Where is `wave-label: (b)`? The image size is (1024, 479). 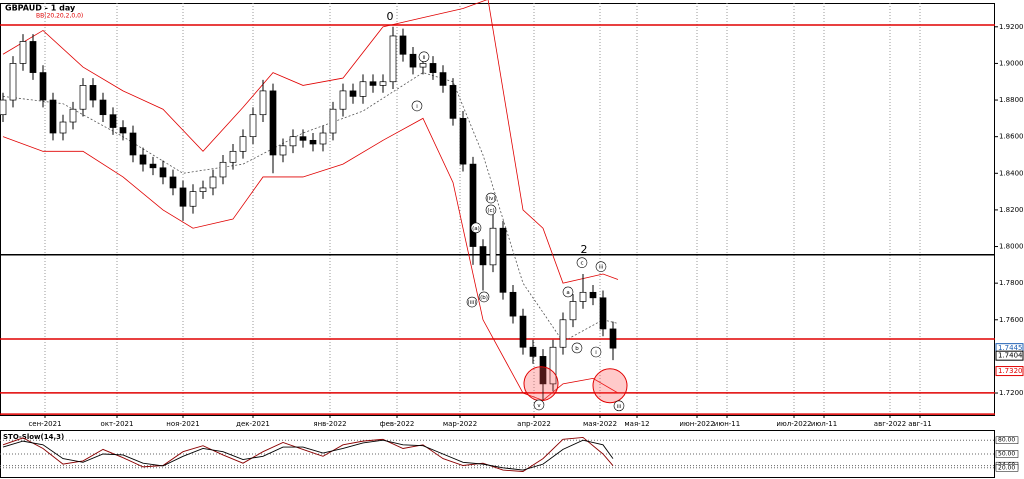 wave-label: (b) is located at coordinates (484, 298).